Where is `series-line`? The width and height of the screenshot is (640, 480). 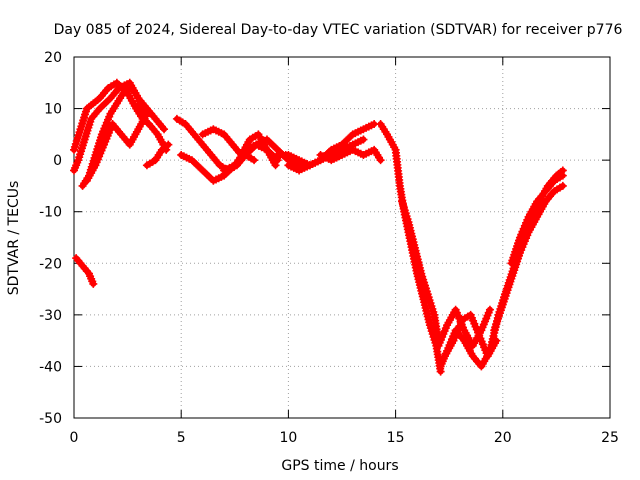 series-line is located at coordinates (528, 258).